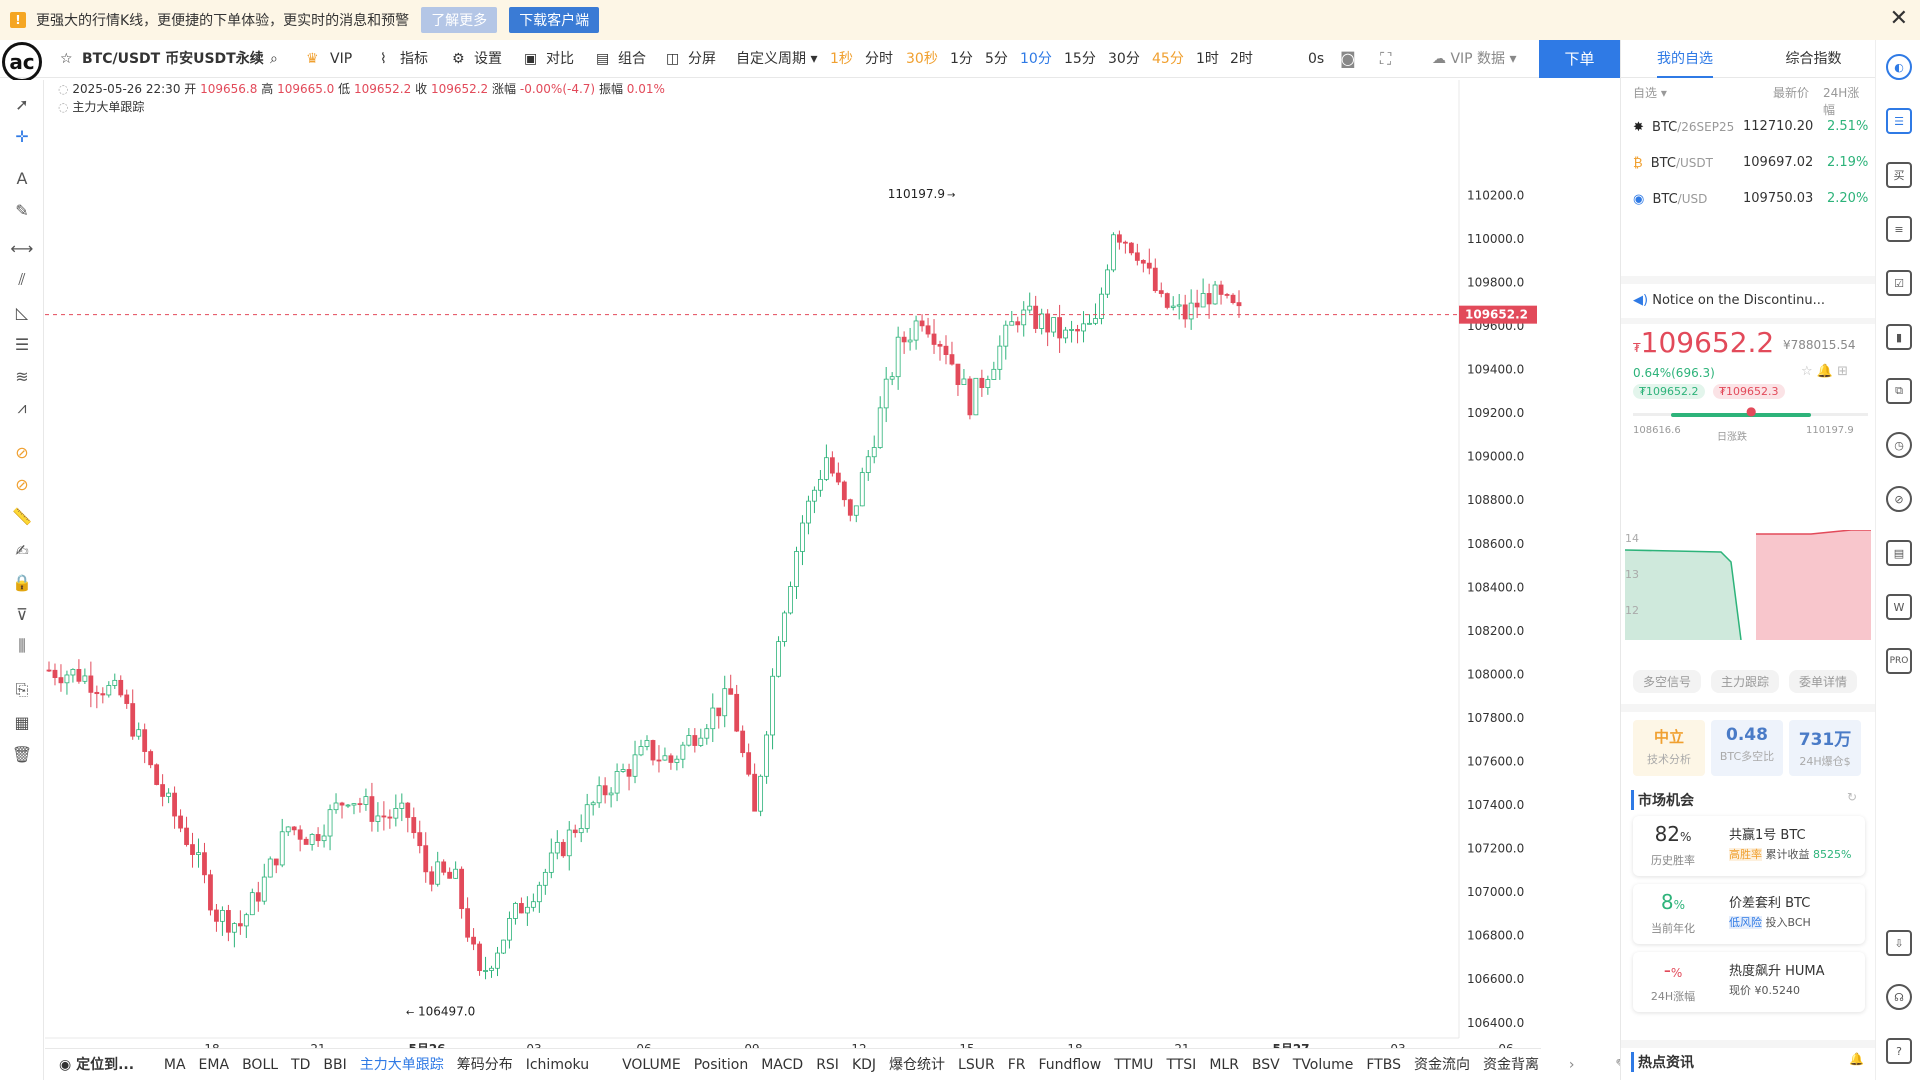 The height and width of the screenshot is (1081, 1920). I want to click on close-icon: ✕, so click(1898, 18).